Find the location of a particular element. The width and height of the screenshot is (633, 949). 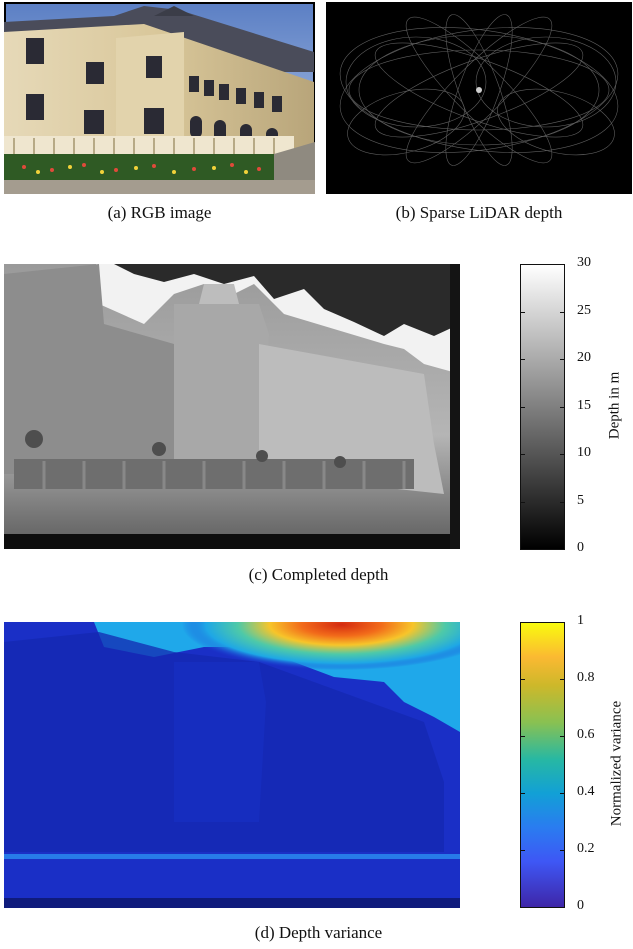

depth-colorbar is located at coordinates (542, 407).